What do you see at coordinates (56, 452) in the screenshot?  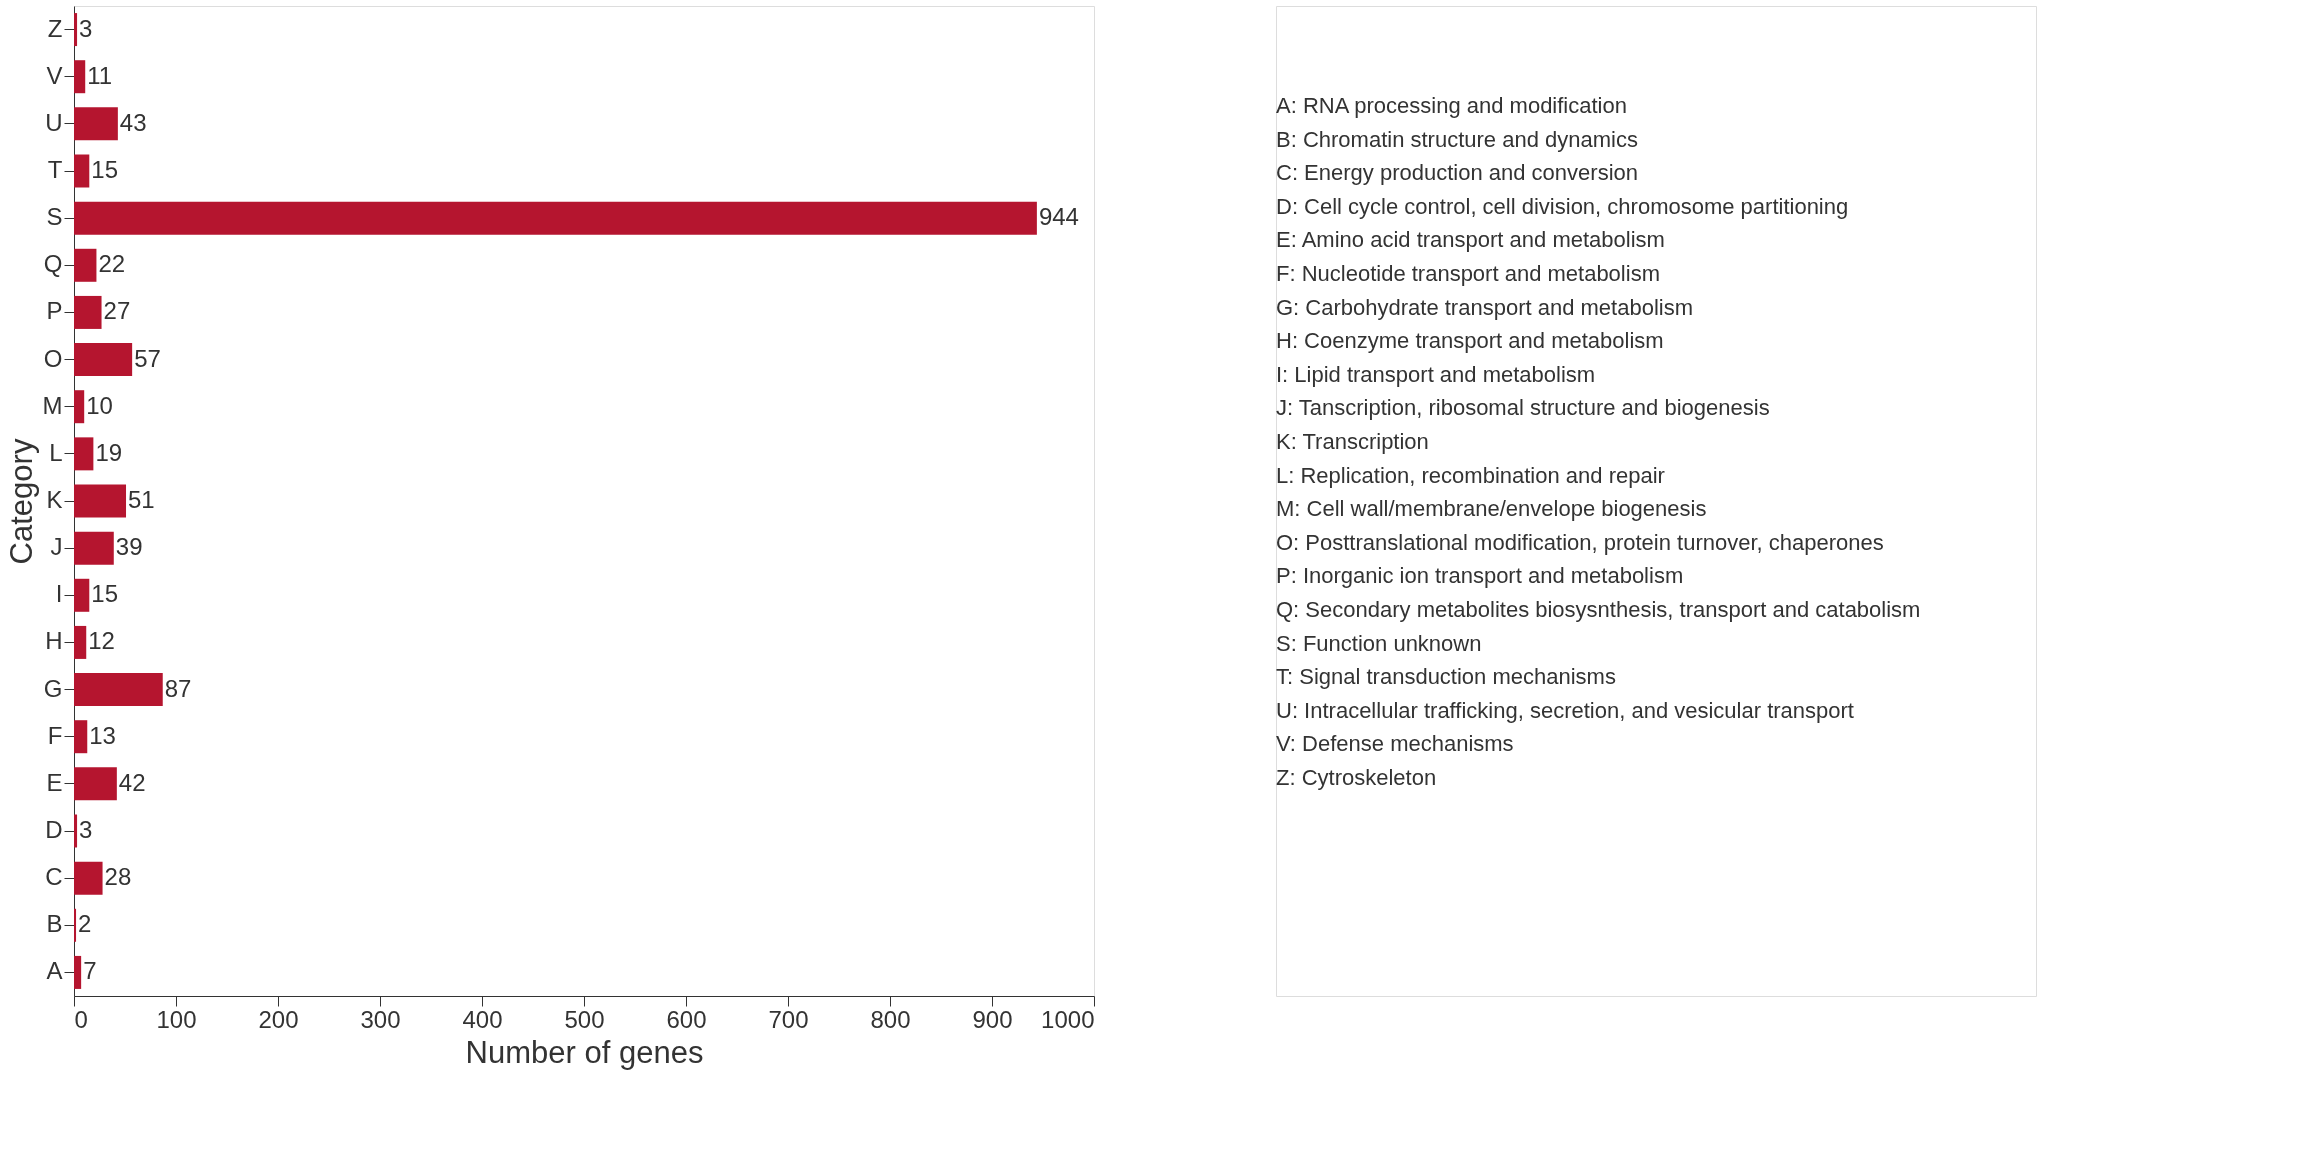 I see `y-tick-label: L` at bounding box center [56, 452].